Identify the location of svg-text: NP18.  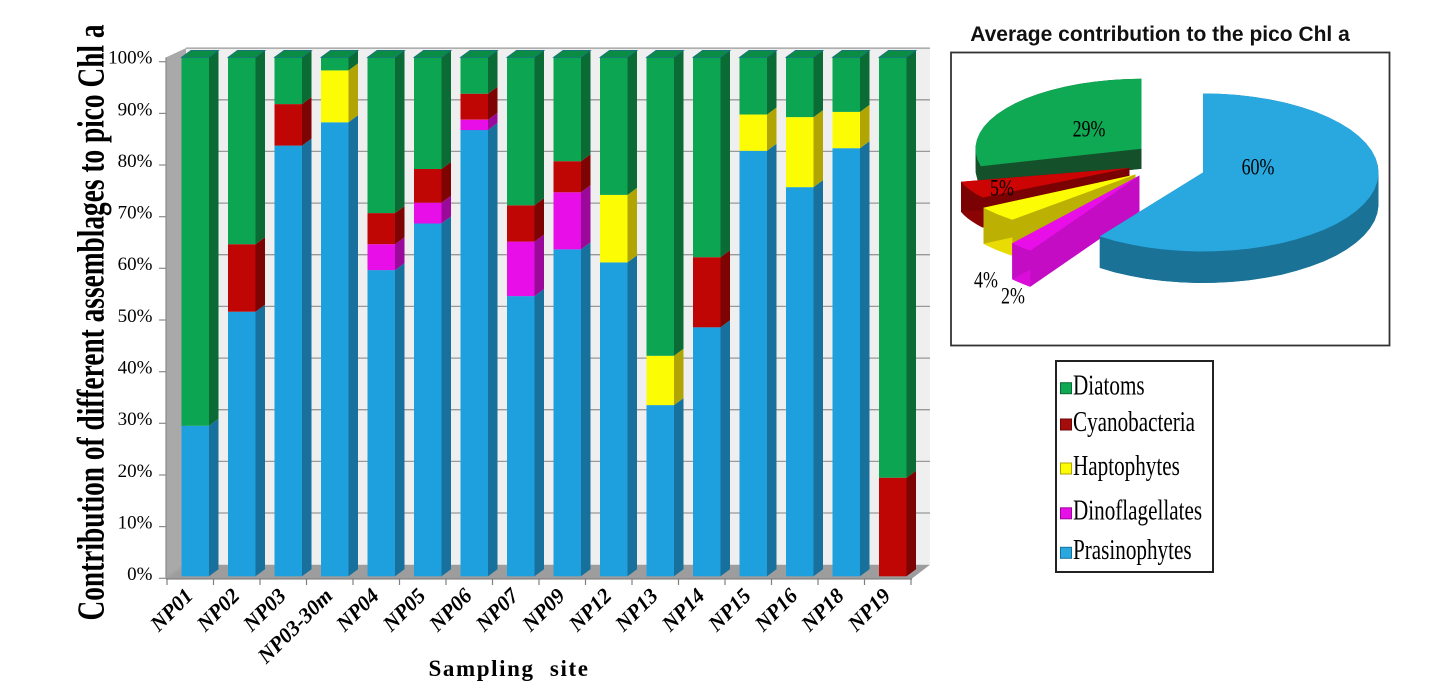
(822, 609).